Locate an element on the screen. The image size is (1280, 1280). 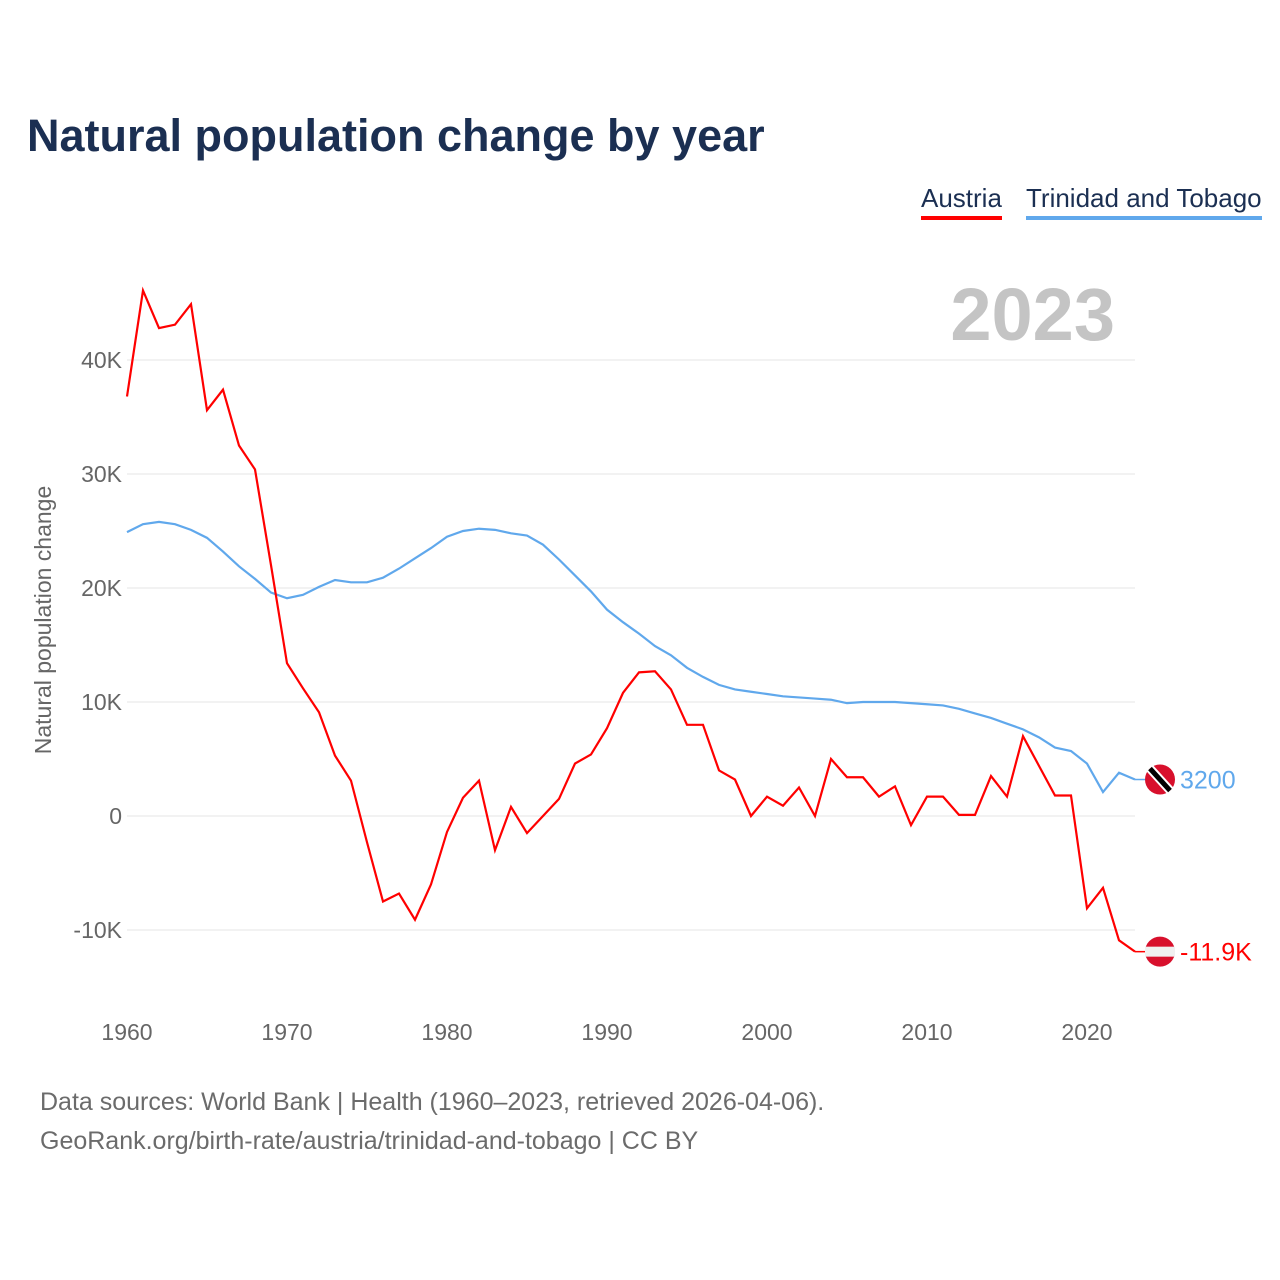
austria-flag-stripe is located at coordinates (1160, 951).